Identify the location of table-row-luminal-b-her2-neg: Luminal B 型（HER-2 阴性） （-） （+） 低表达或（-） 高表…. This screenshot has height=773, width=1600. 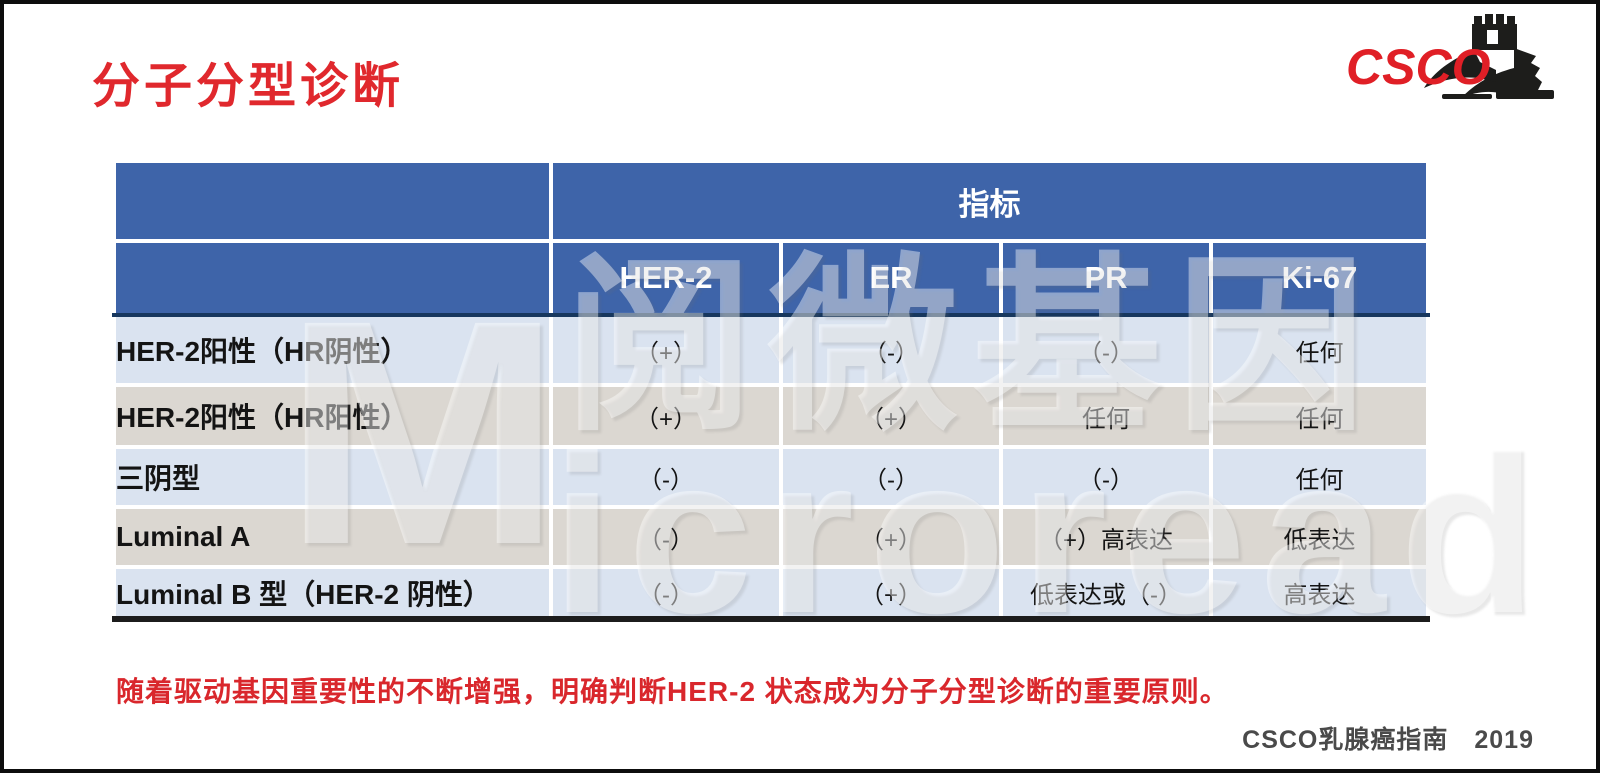
(771, 593).